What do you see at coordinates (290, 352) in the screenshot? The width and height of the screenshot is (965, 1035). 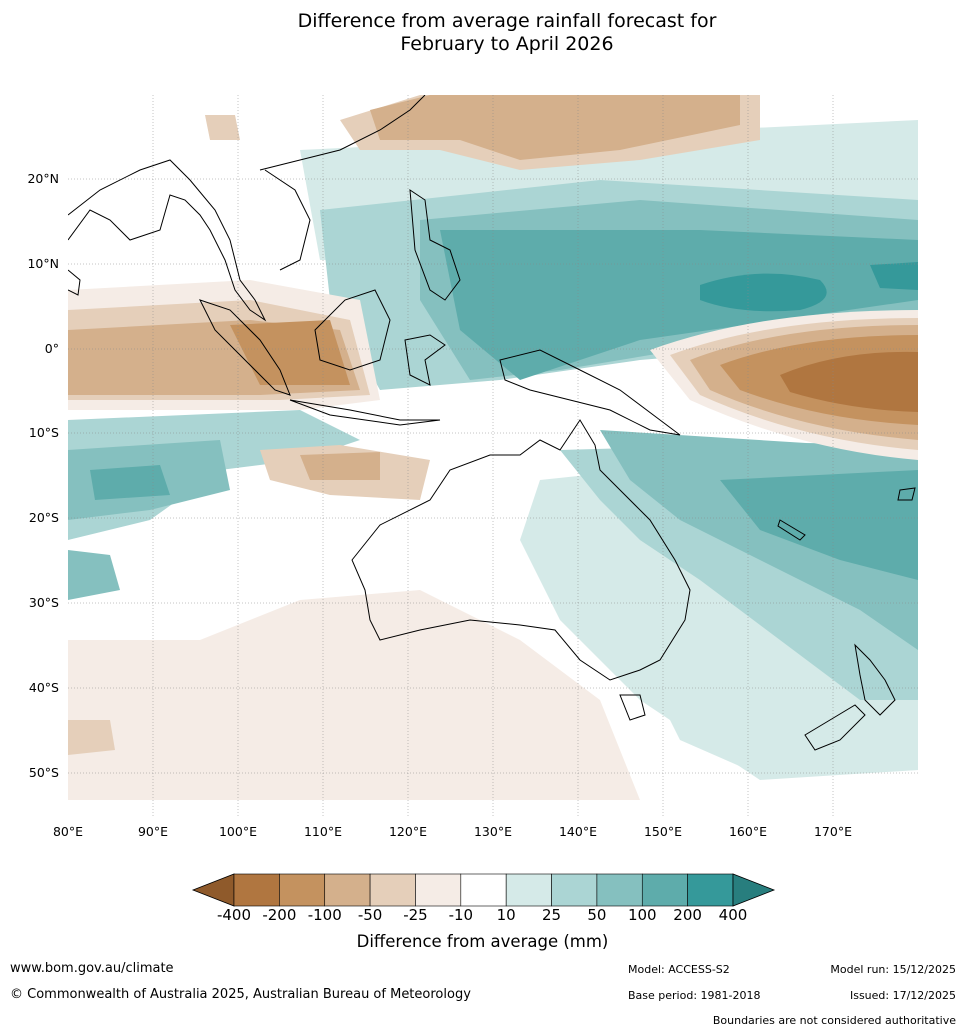 I see `region-dry-equatorial-west-core` at bounding box center [290, 352].